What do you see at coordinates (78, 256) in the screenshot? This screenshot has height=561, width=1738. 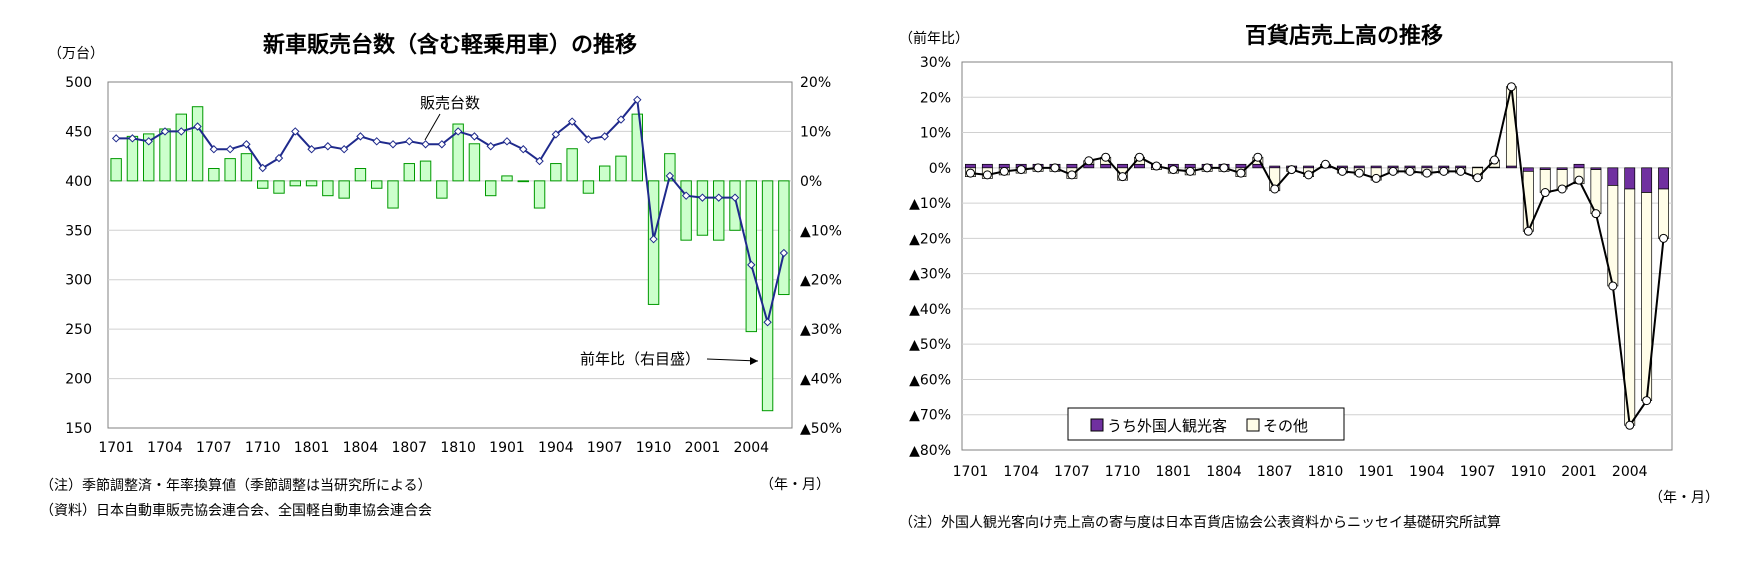 I see `y-axis-ticks: 500 450 400 350 300 250 200 150` at bounding box center [78, 256].